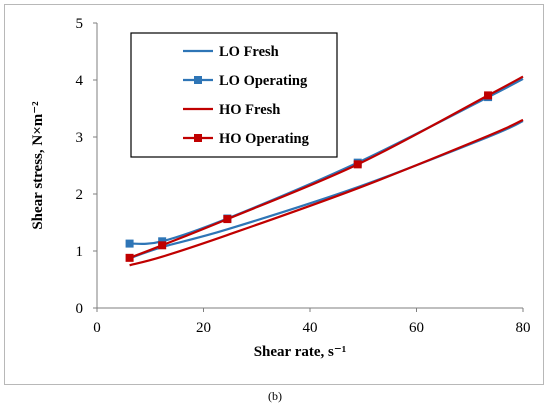 This screenshot has height=409, width=550. I want to click on x-axis-label: Shear rate, s⁻¹, so click(300, 352).